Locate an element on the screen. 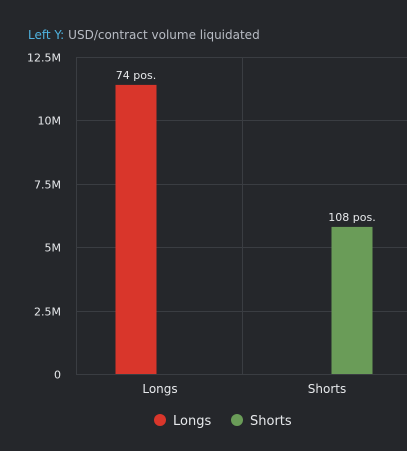 This screenshot has height=451, width=407. x-category-label-shorts: Shorts is located at coordinates (327, 389).